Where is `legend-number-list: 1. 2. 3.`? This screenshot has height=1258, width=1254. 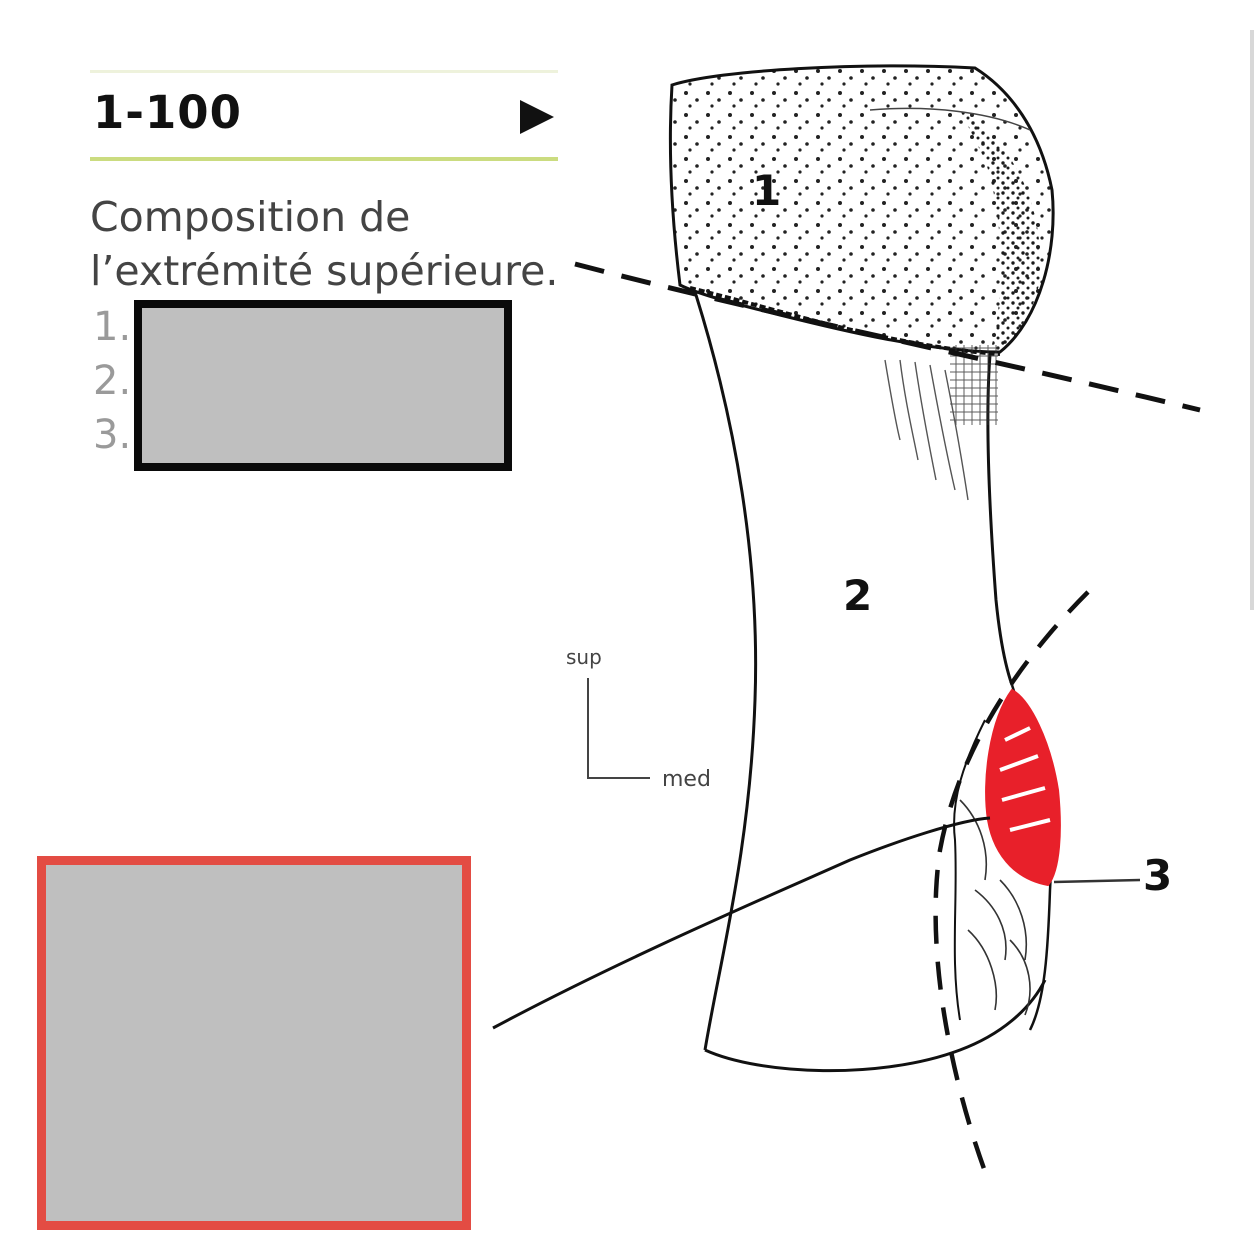 legend-number-list: 1. 2. 3. is located at coordinates (112, 381).